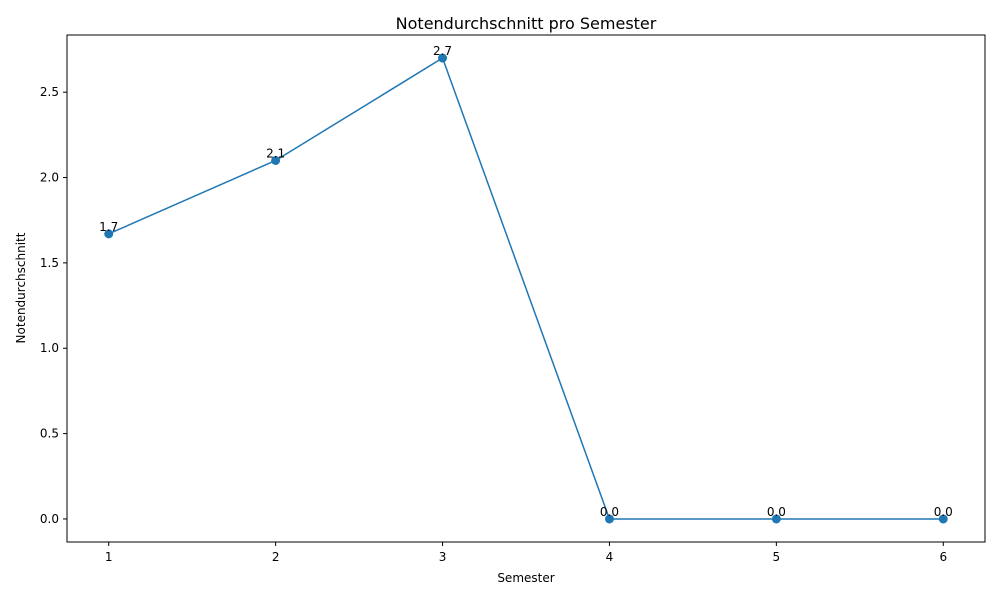 The width and height of the screenshot is (1000, 600). Describe the element at coordinates (49, 348) in the screenshot. I see `y-tick-label: 1.0` at that location.